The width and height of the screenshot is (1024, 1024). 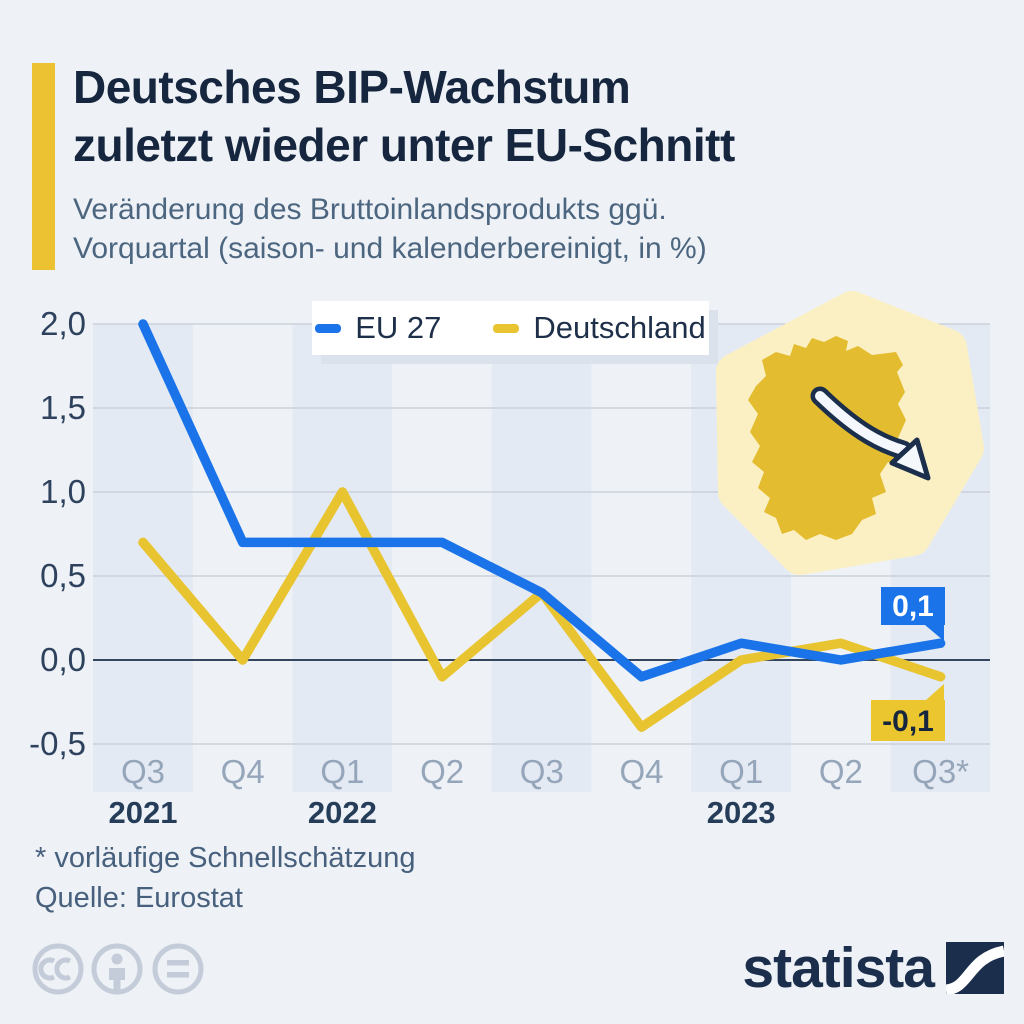 I want to click on downtrend-arrow-icon, so click(x=870, y=433).